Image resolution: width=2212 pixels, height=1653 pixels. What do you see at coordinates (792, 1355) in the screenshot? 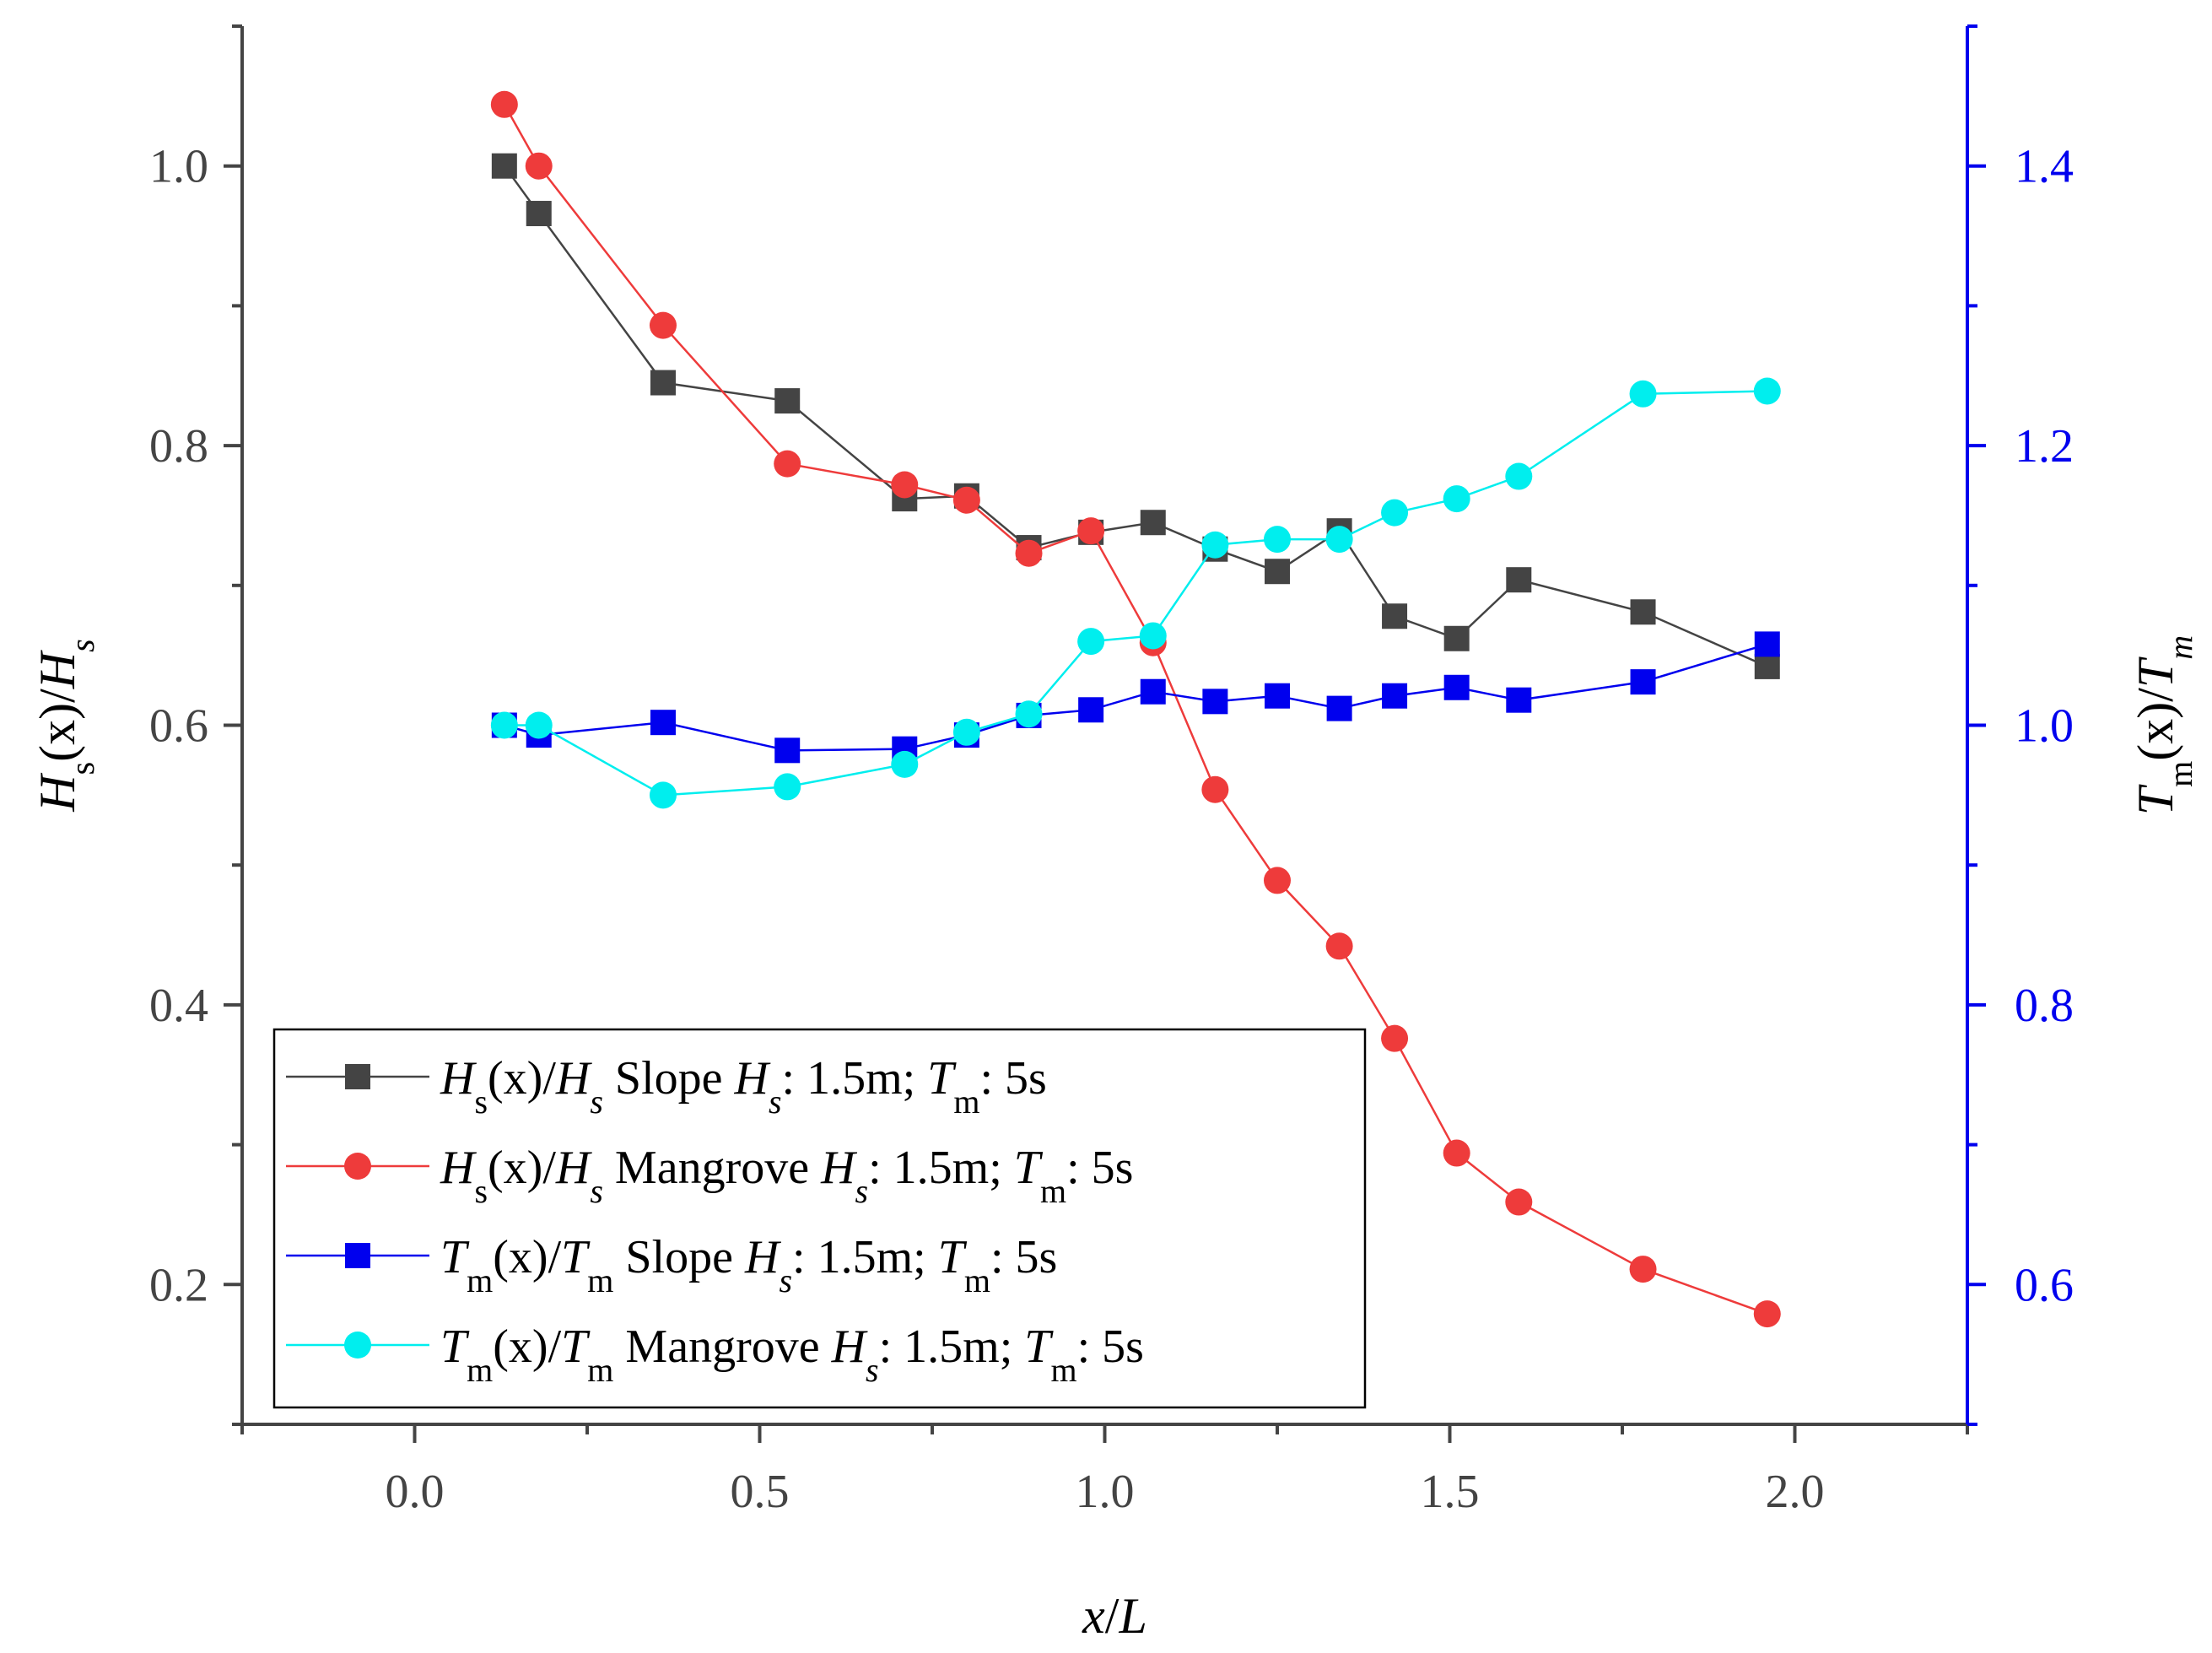
I see `legend-label: Tm(x)/Tm Mangrove Hs: 1.5m; Tm: 5s` at bounding box center [792, 1355].